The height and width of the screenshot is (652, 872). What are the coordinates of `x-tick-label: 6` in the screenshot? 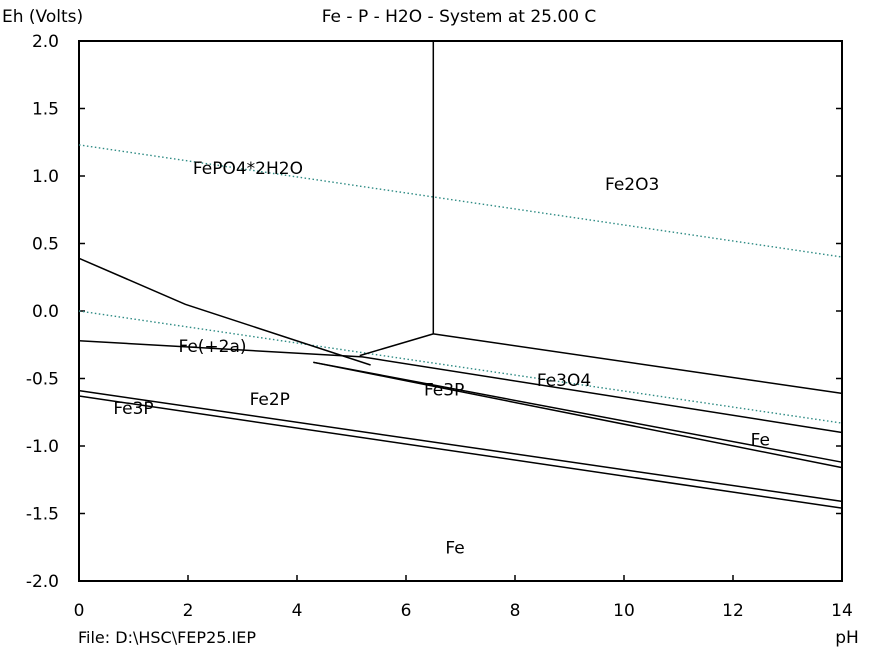 It's located at (406, 611).